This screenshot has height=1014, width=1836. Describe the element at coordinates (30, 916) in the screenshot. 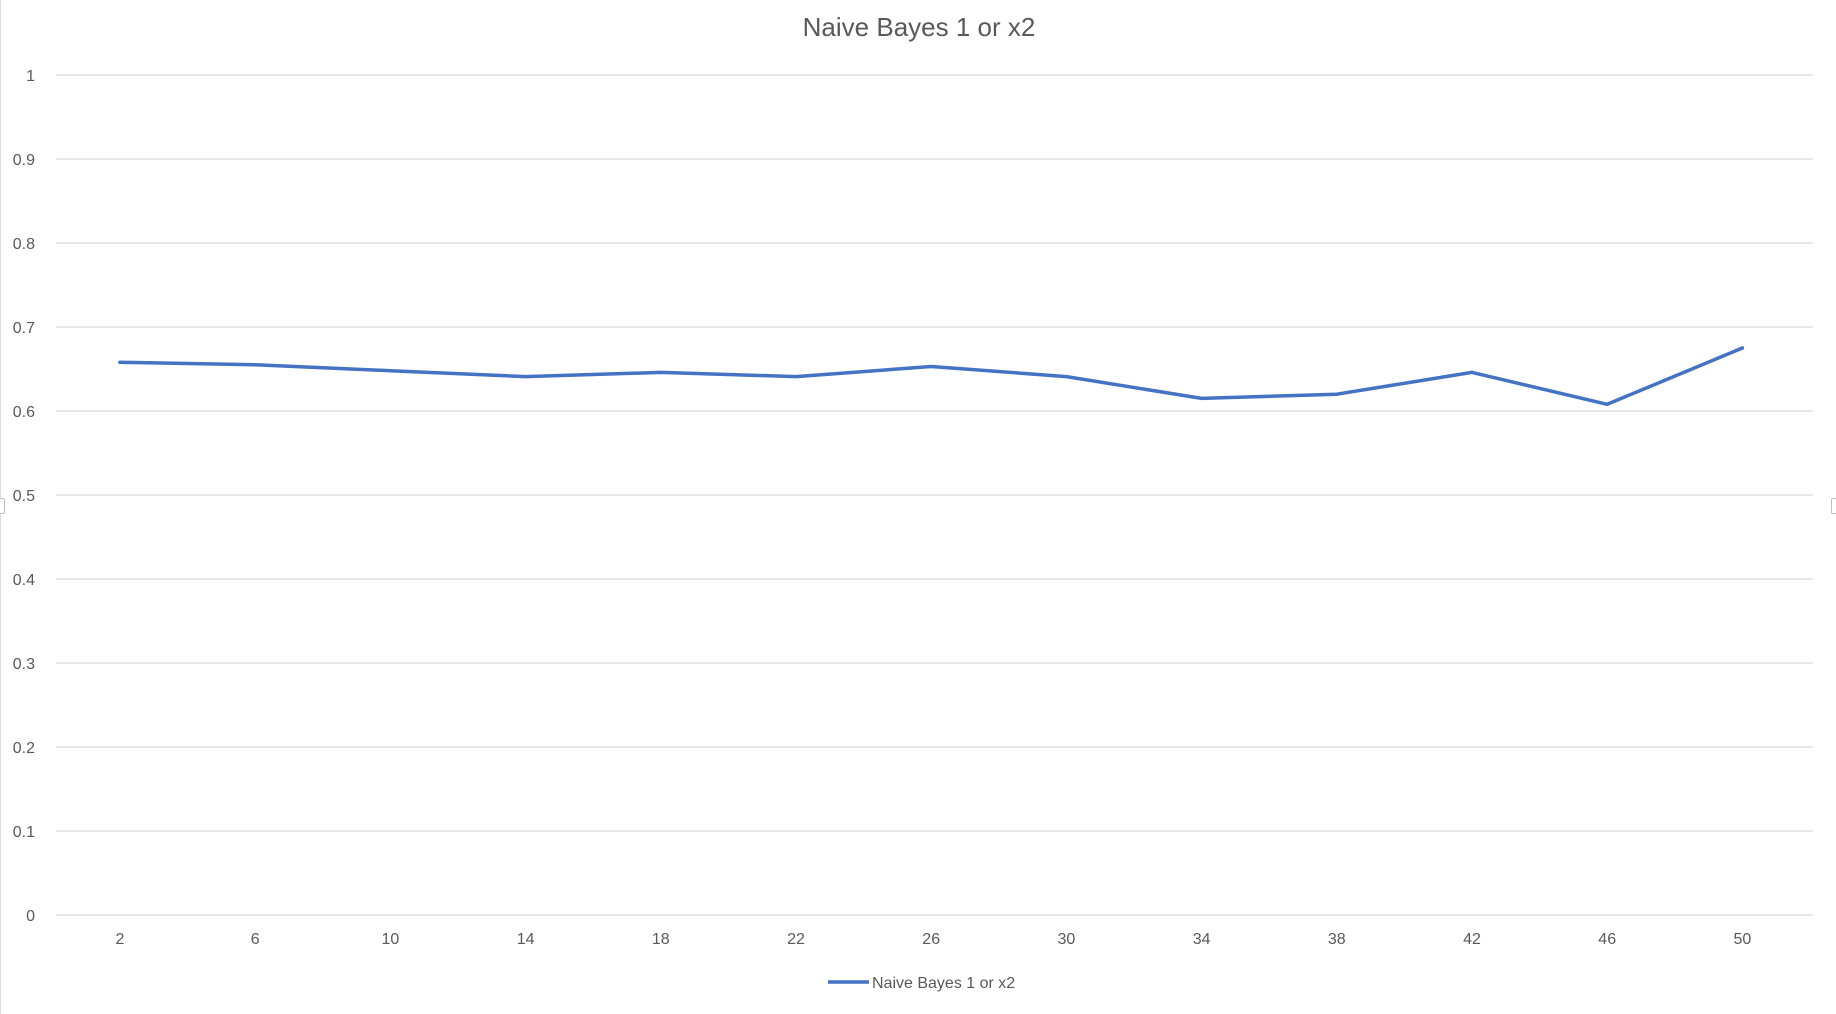

I see `y-tick-label: 0` at that location.